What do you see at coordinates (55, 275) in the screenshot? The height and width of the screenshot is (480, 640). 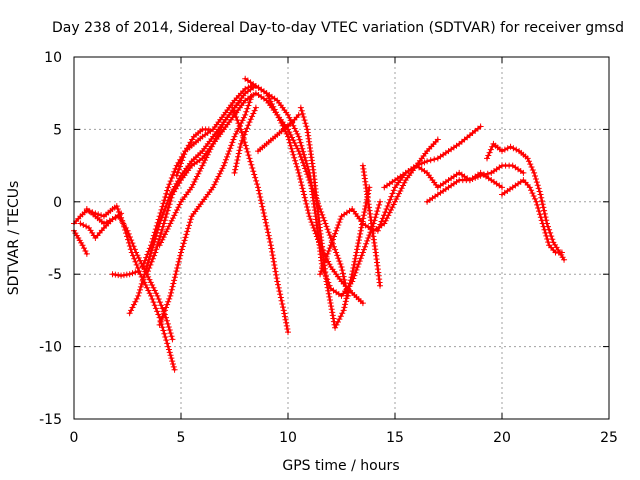 I see `y-tick-label: -5` at bounding box center [55, 275].